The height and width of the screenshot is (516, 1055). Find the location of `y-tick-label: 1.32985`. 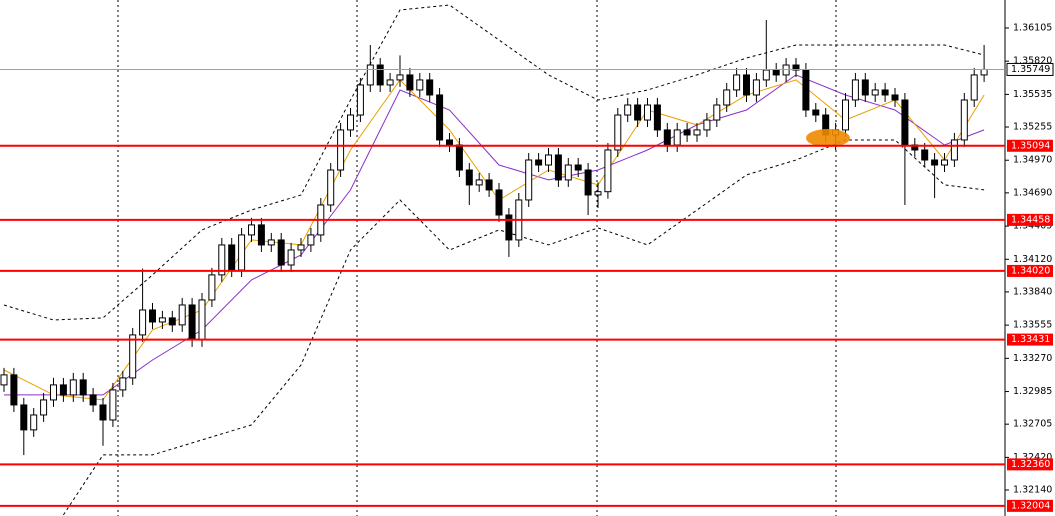

y-tick-label: 1.32985 is located at coordinates (1032, 391).